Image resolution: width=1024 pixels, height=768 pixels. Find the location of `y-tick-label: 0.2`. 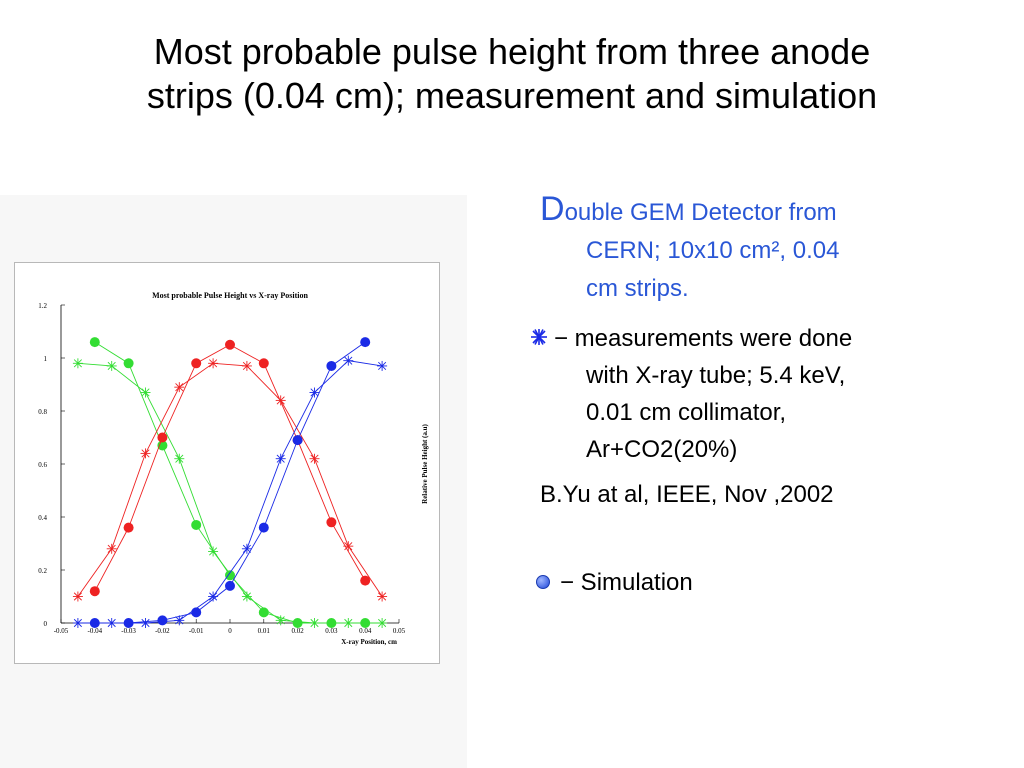

y-tick-label: 0.2 is located at coordinates (42, 571).